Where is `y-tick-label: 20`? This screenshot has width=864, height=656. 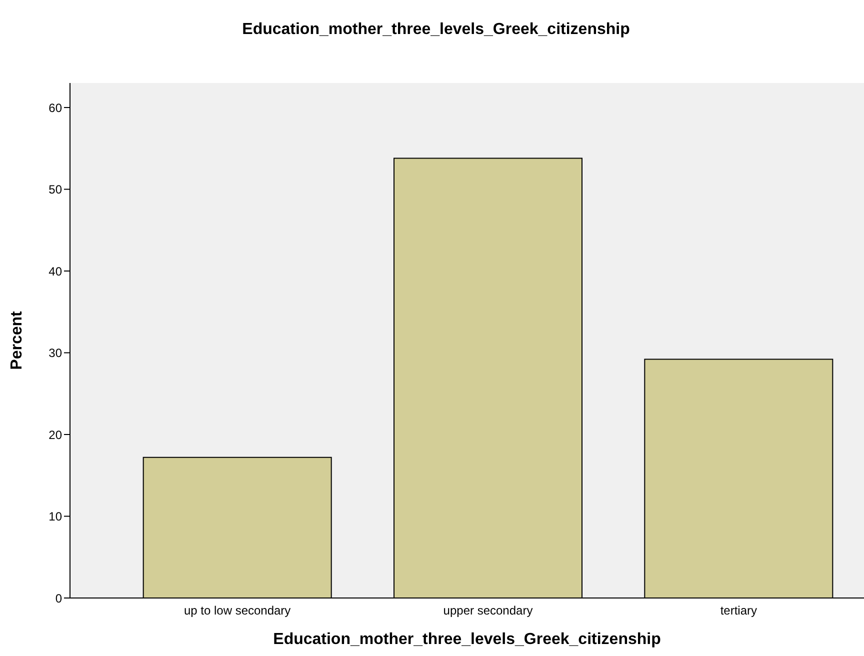 y-tick-label: 20 is located at coordinates (55, 435).